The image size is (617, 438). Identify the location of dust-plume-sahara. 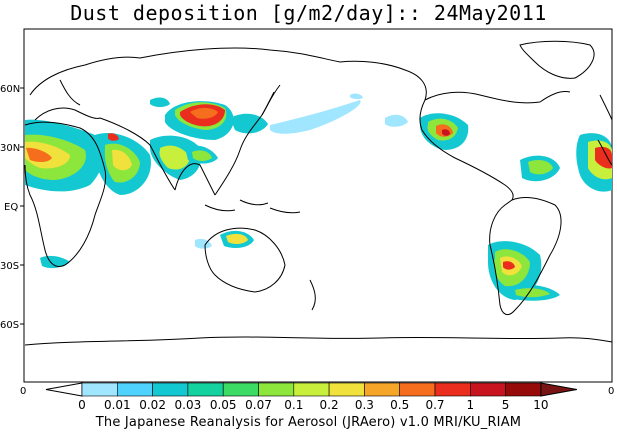
(65, 194).